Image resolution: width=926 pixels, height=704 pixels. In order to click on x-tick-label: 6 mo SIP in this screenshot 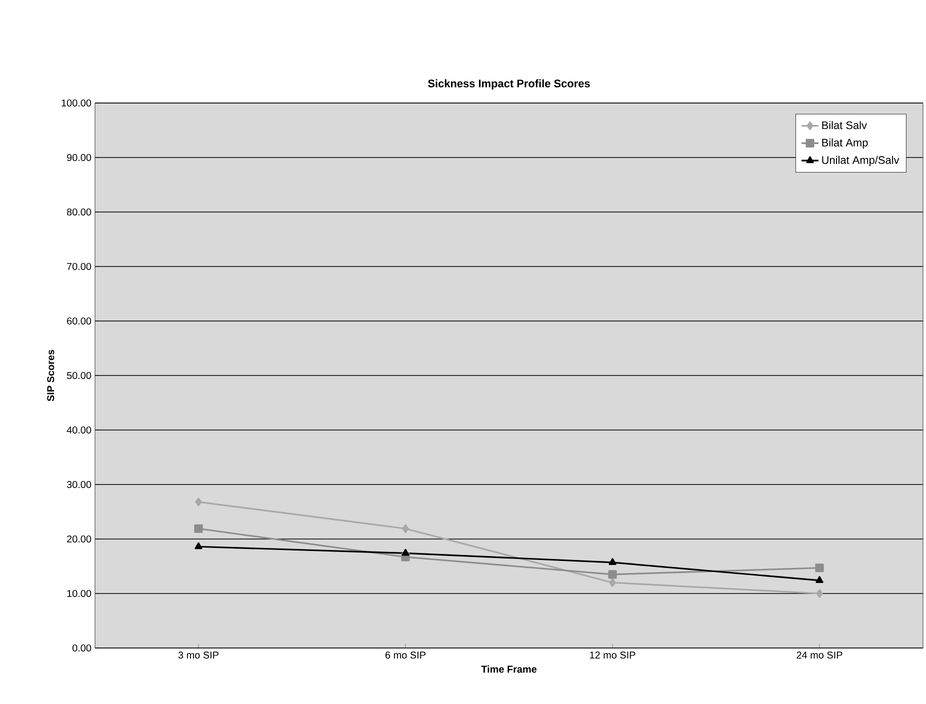, I will do `click(406, 655)`.